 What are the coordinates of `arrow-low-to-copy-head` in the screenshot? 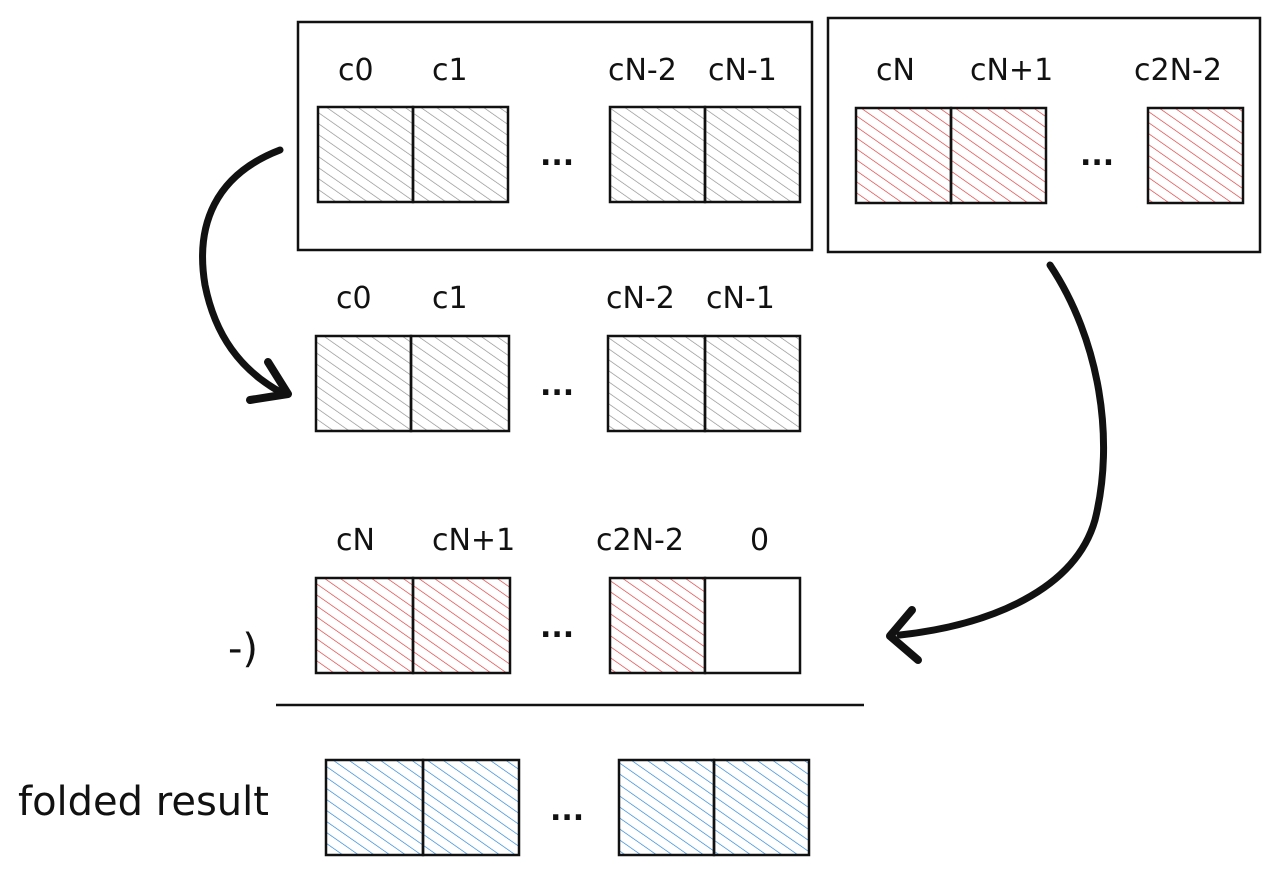 It's located at (269, 381).